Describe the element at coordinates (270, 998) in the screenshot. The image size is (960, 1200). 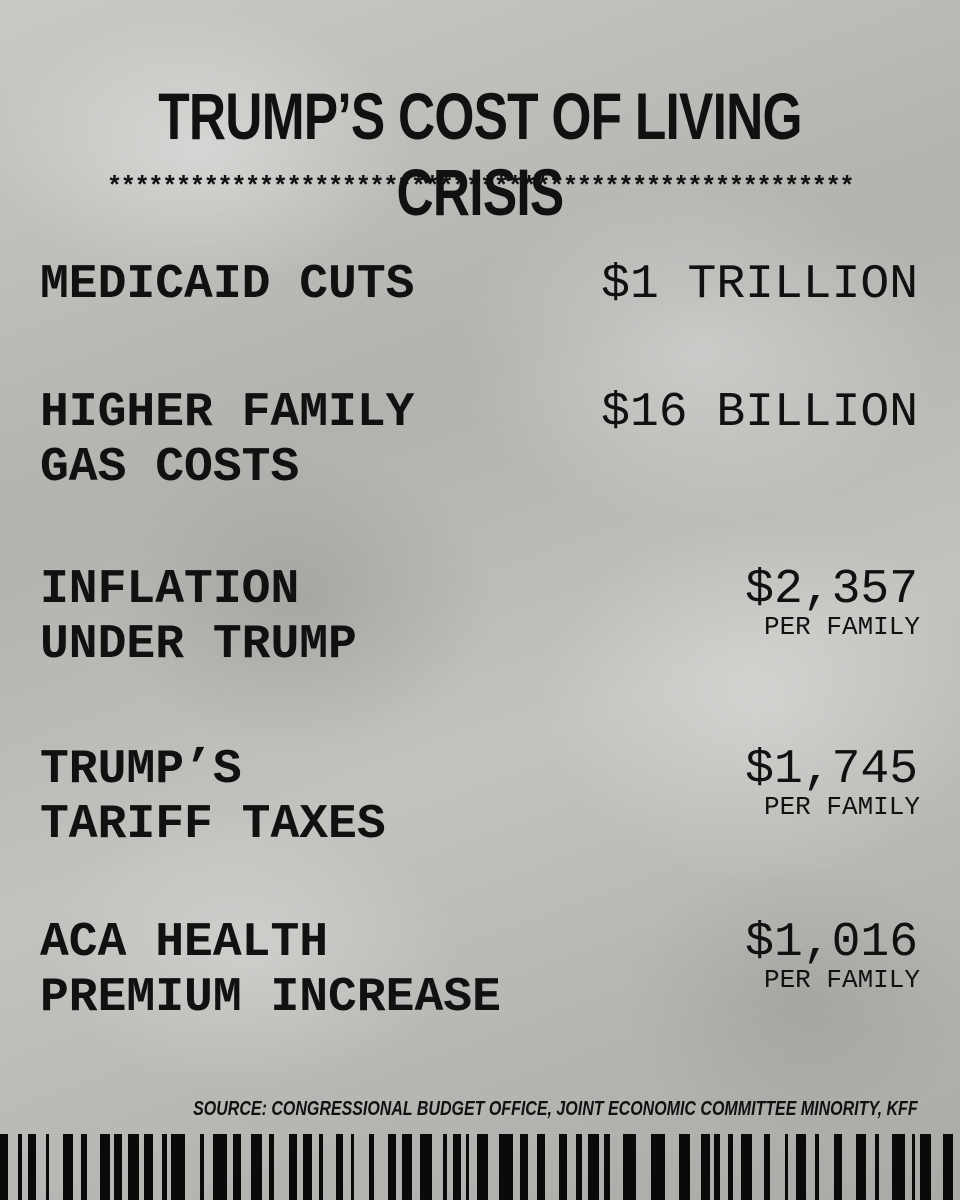
I see `item-label: PREMIUM INCREASE` at that location.